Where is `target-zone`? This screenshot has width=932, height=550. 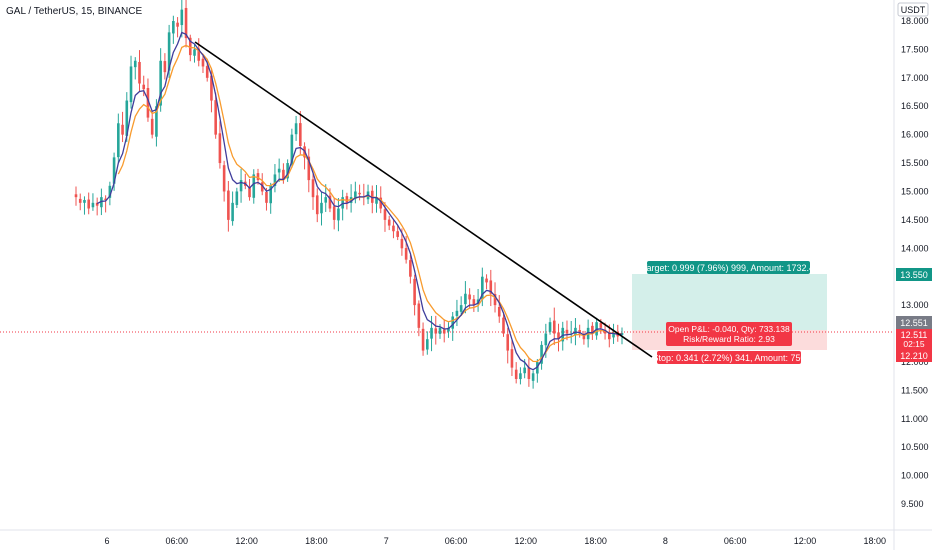
target-zone is located at coordinates (729, 302).